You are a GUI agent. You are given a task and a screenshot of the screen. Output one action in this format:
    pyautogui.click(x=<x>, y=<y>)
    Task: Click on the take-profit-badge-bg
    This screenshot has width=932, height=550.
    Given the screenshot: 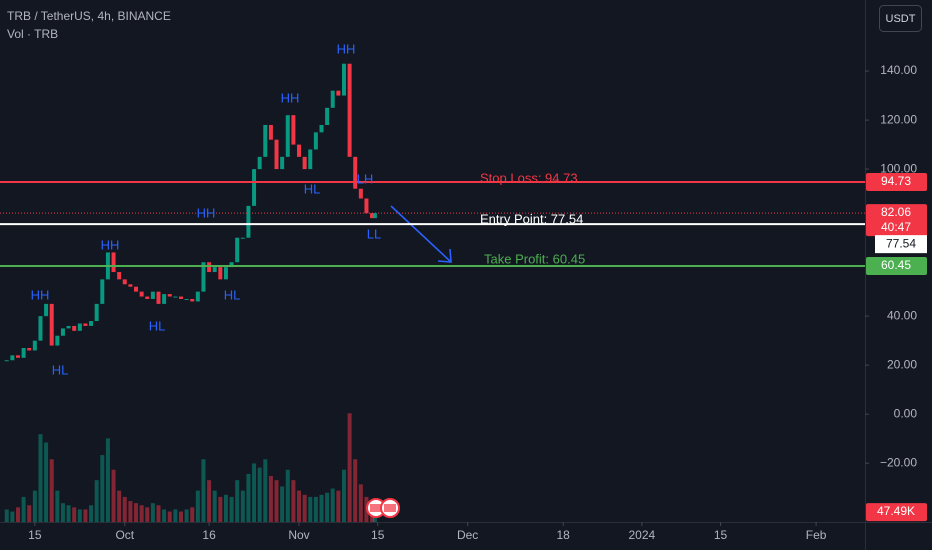 What is the action you would take?
    pyautogui.click(x=896, y=266)
    